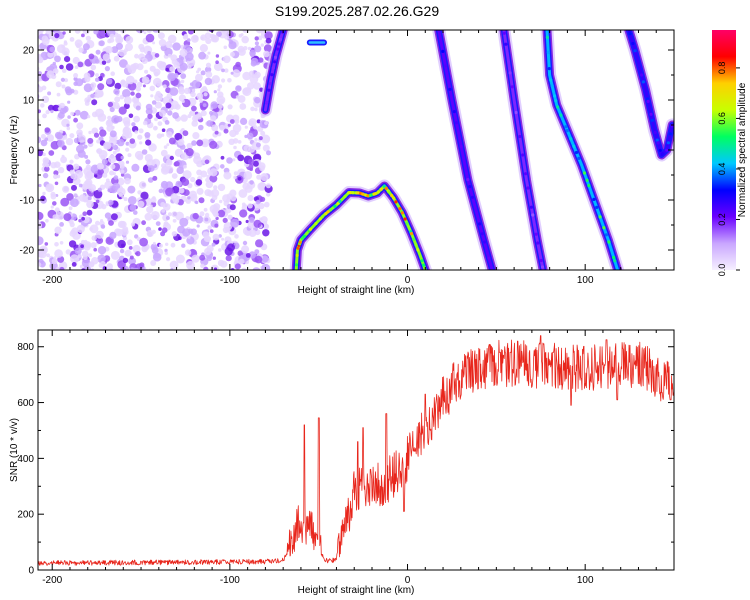 This screenshot has height=600, width=750. Describe the element at coordinates (728, 169) in the screenshot. I see `colorbar-ticks: 0.0 0.2 0.4 0.6 0.8` at that location.